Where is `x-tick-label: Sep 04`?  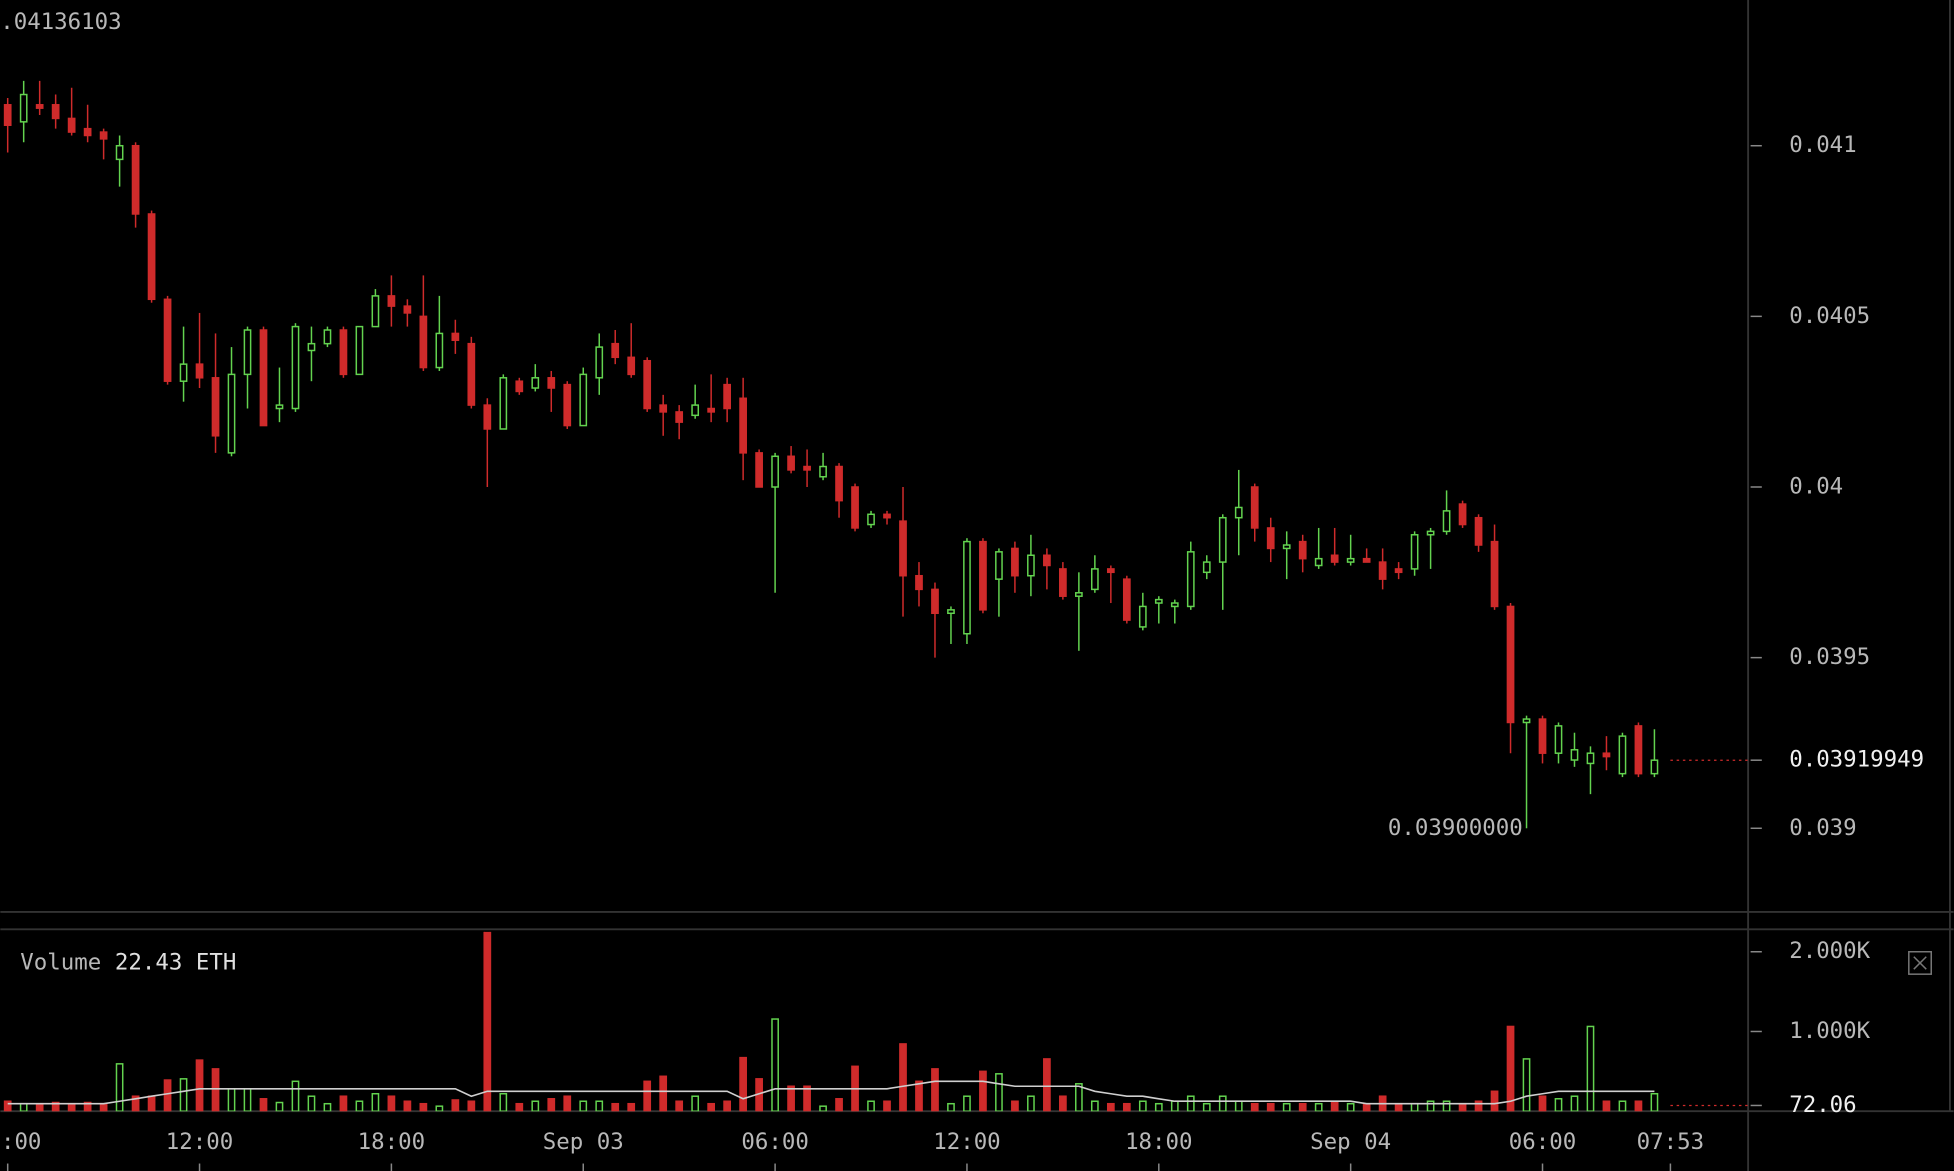
x-tick-label: Sep 04 is located at coordinates (1350, 1142).